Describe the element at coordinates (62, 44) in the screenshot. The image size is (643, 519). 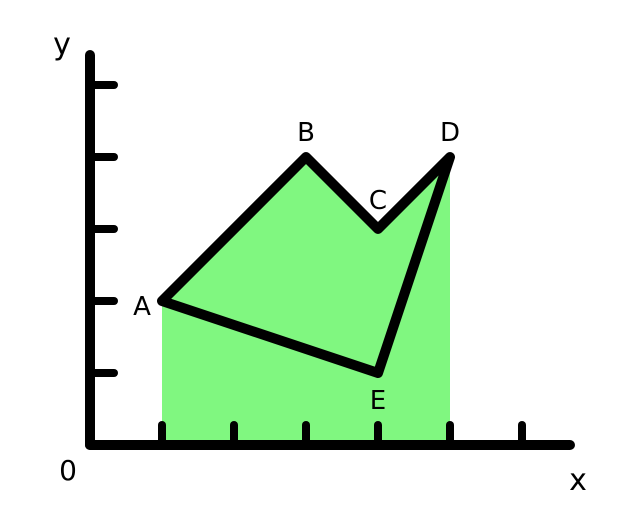
I see `y-axis-label: y` at that location.